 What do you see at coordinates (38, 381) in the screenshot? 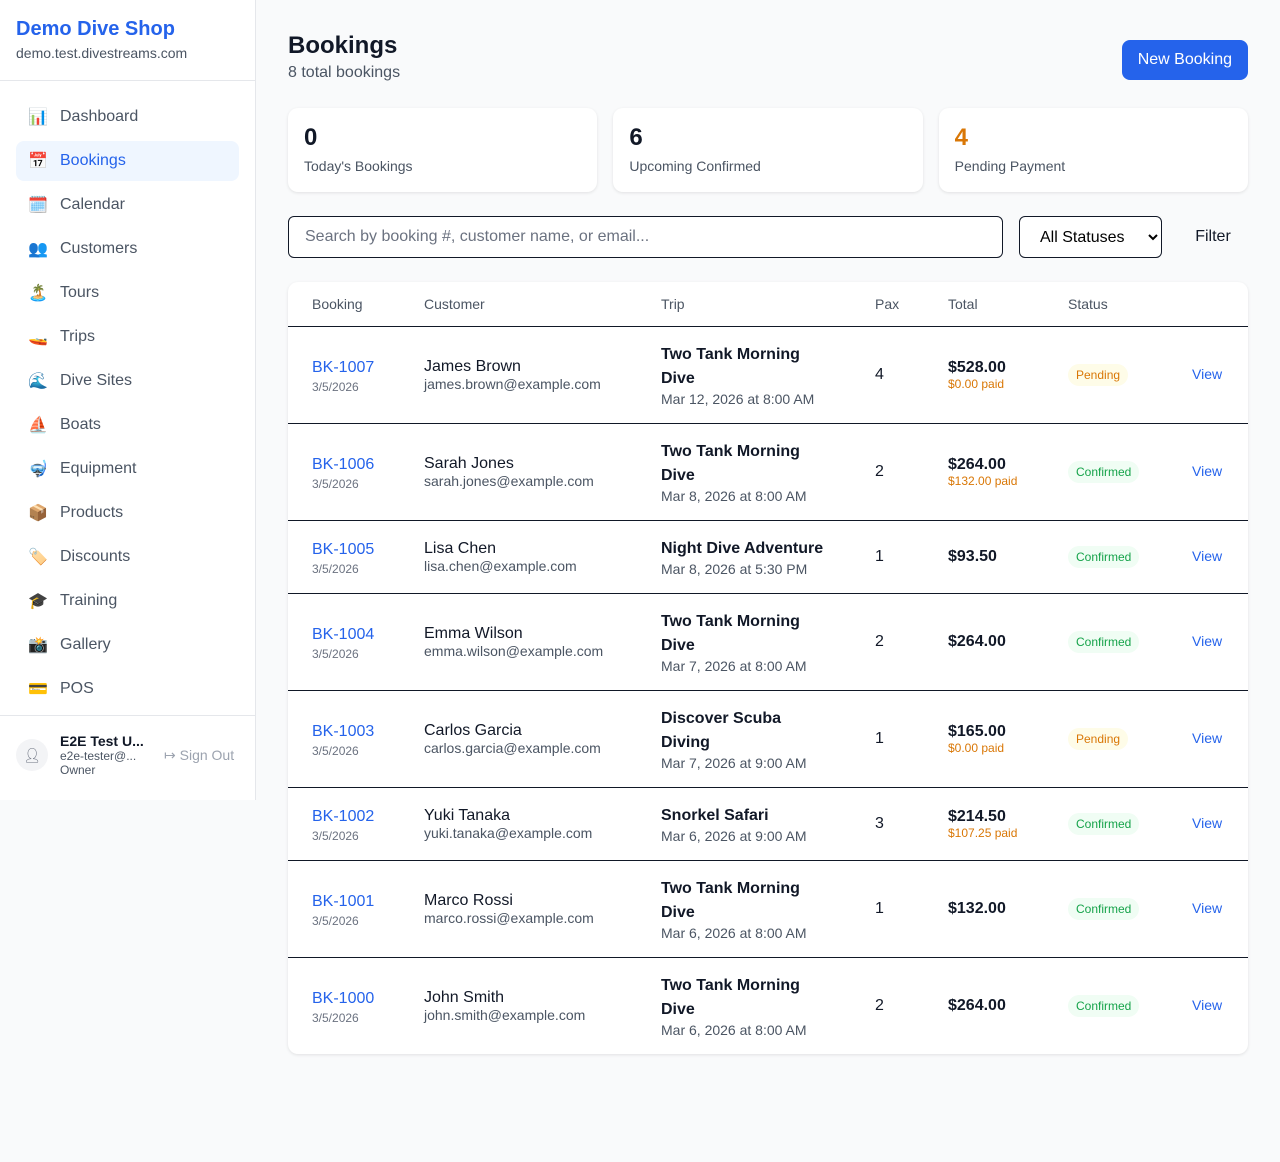
I see `wave-icon: 🌊` at bounding box center [38, 381].